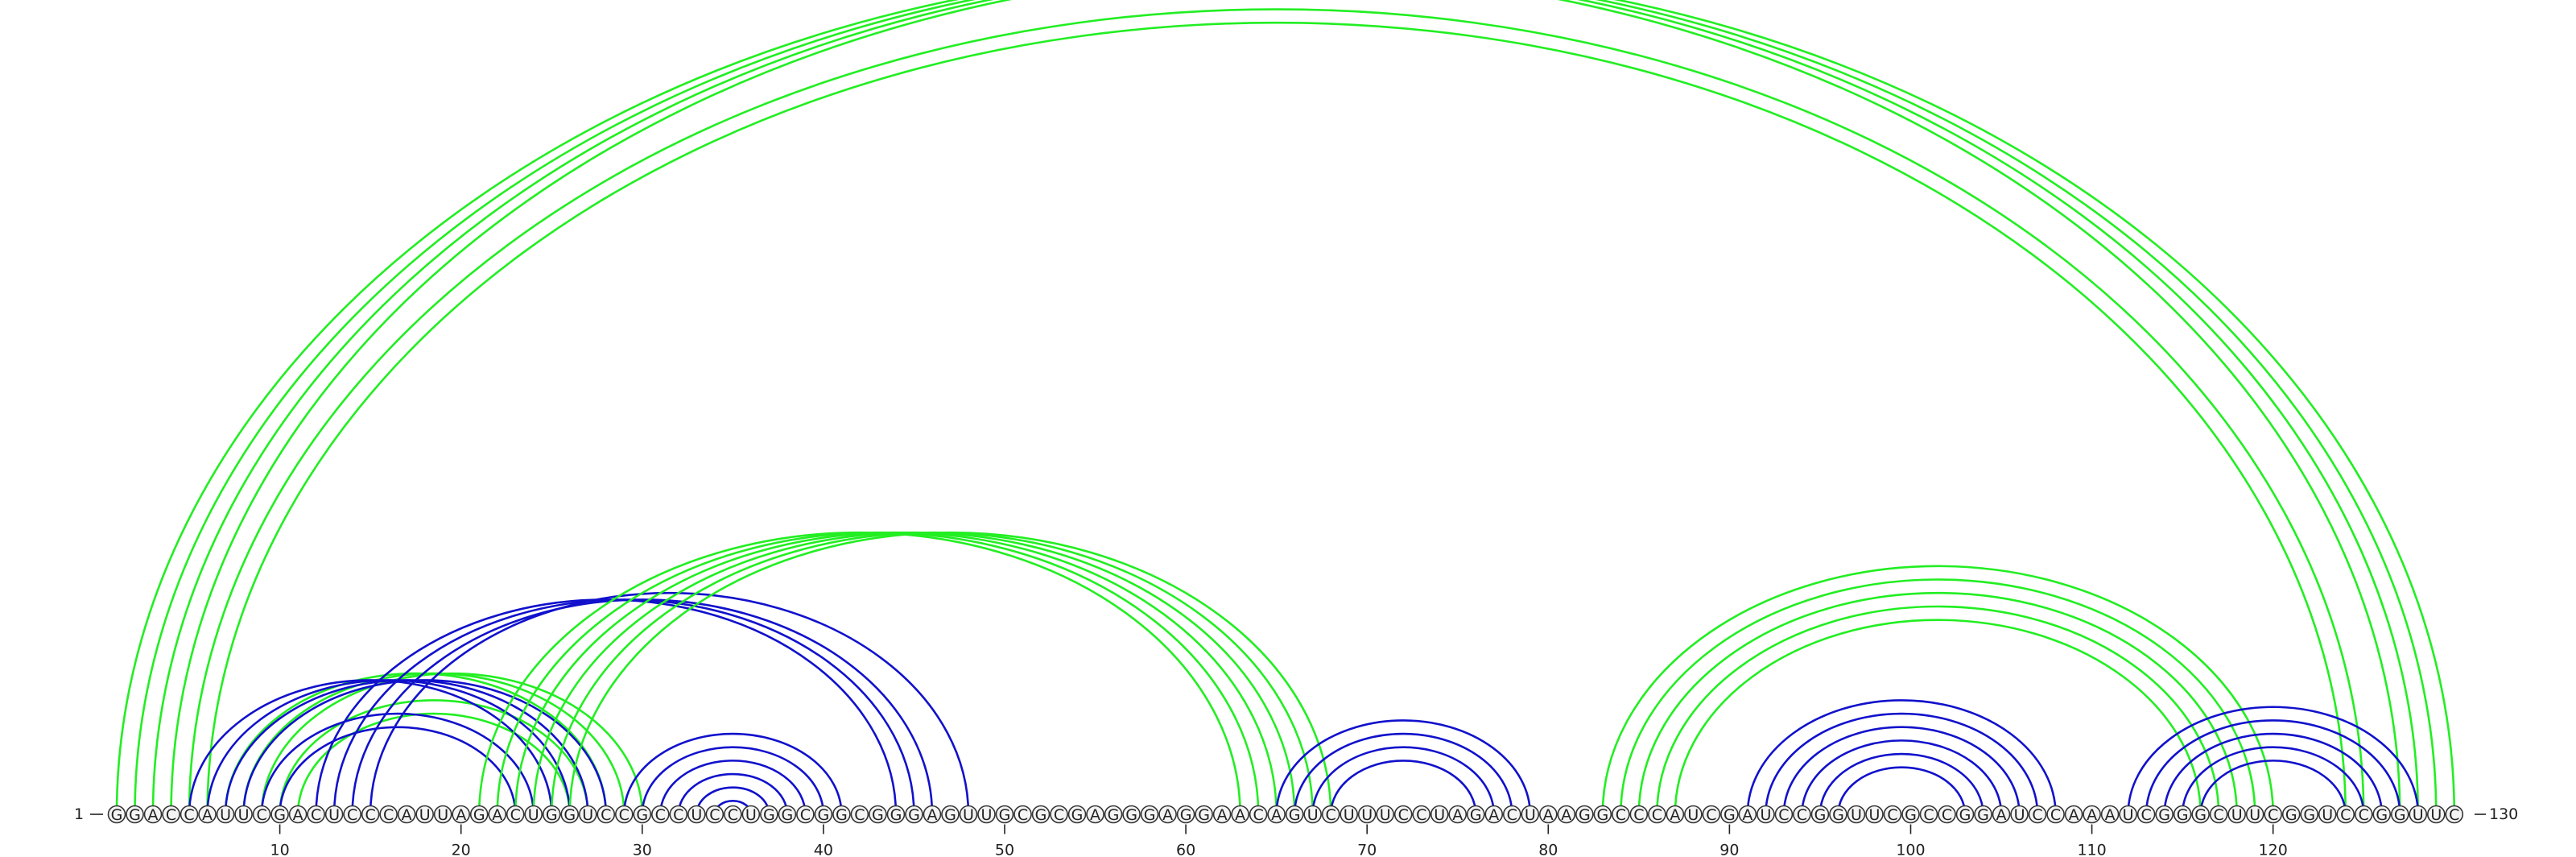 This screenshot has height=857, width=2576. I want to click on tick-label: 30, so click(642, 849).